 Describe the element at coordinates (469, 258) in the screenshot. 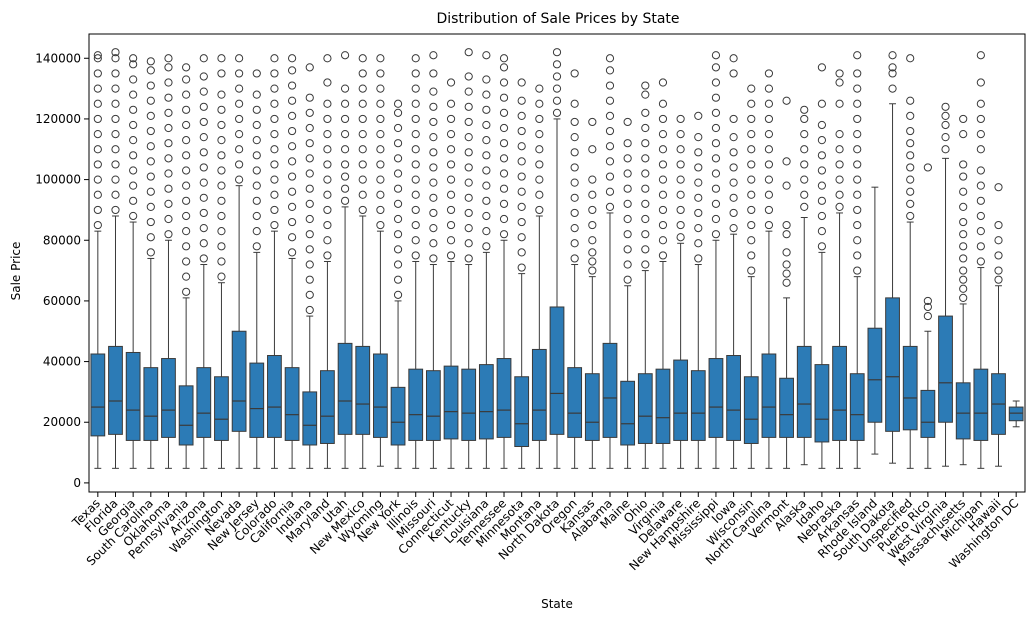

I see `state-box-kentucky` at that location.